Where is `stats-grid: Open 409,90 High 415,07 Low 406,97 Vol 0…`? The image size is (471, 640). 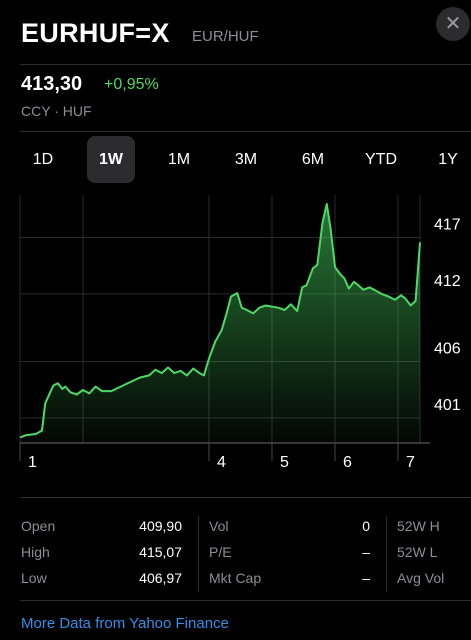
stats-grid: Open 409,90 High 415,07 Low 406,97 Vol 0… is located at coordinates (235, 554).